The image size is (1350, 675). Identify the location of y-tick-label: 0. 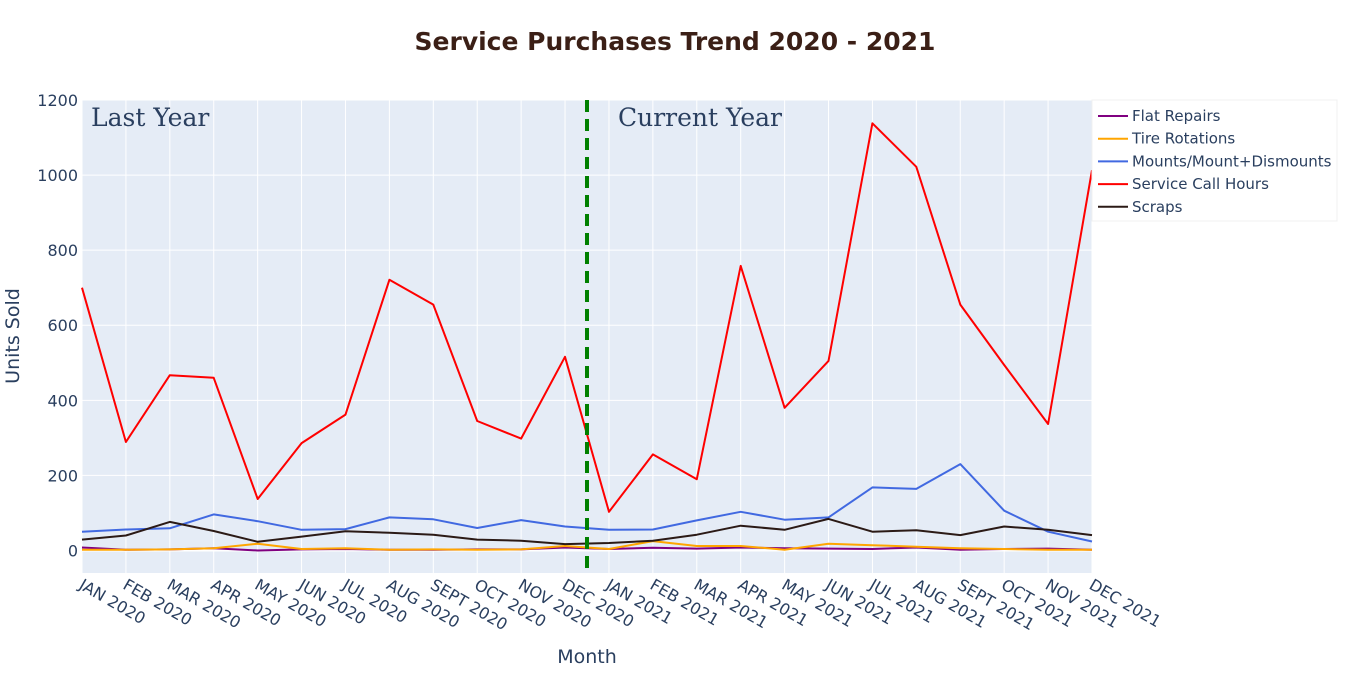
(73, 550).